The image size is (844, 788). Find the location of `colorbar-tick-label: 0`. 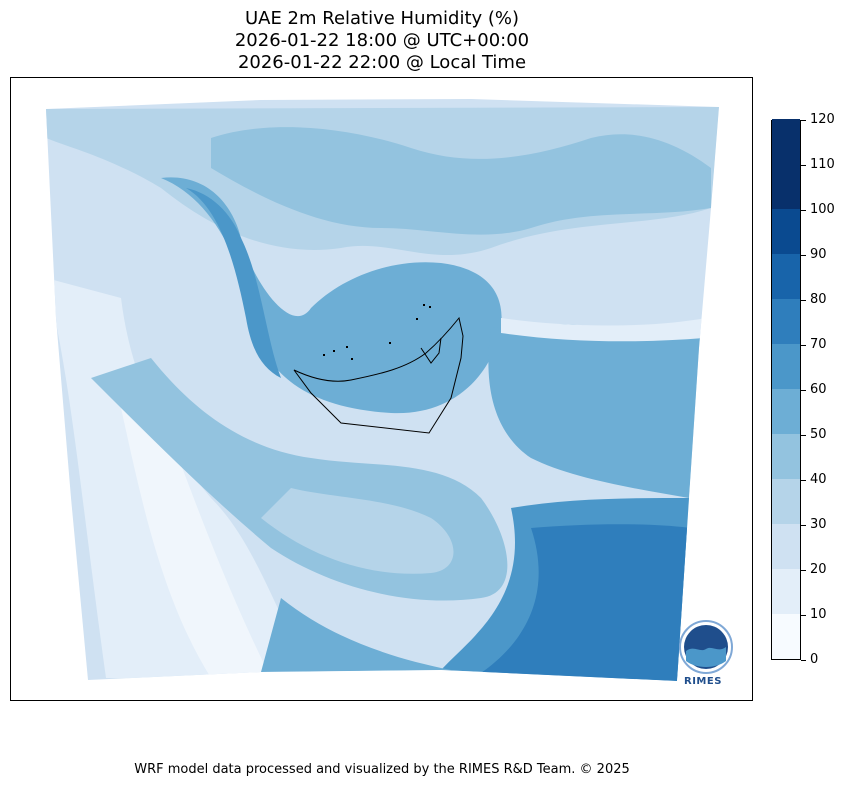

colorbar-tick-label: 0 is located at coordinates (814, 659).